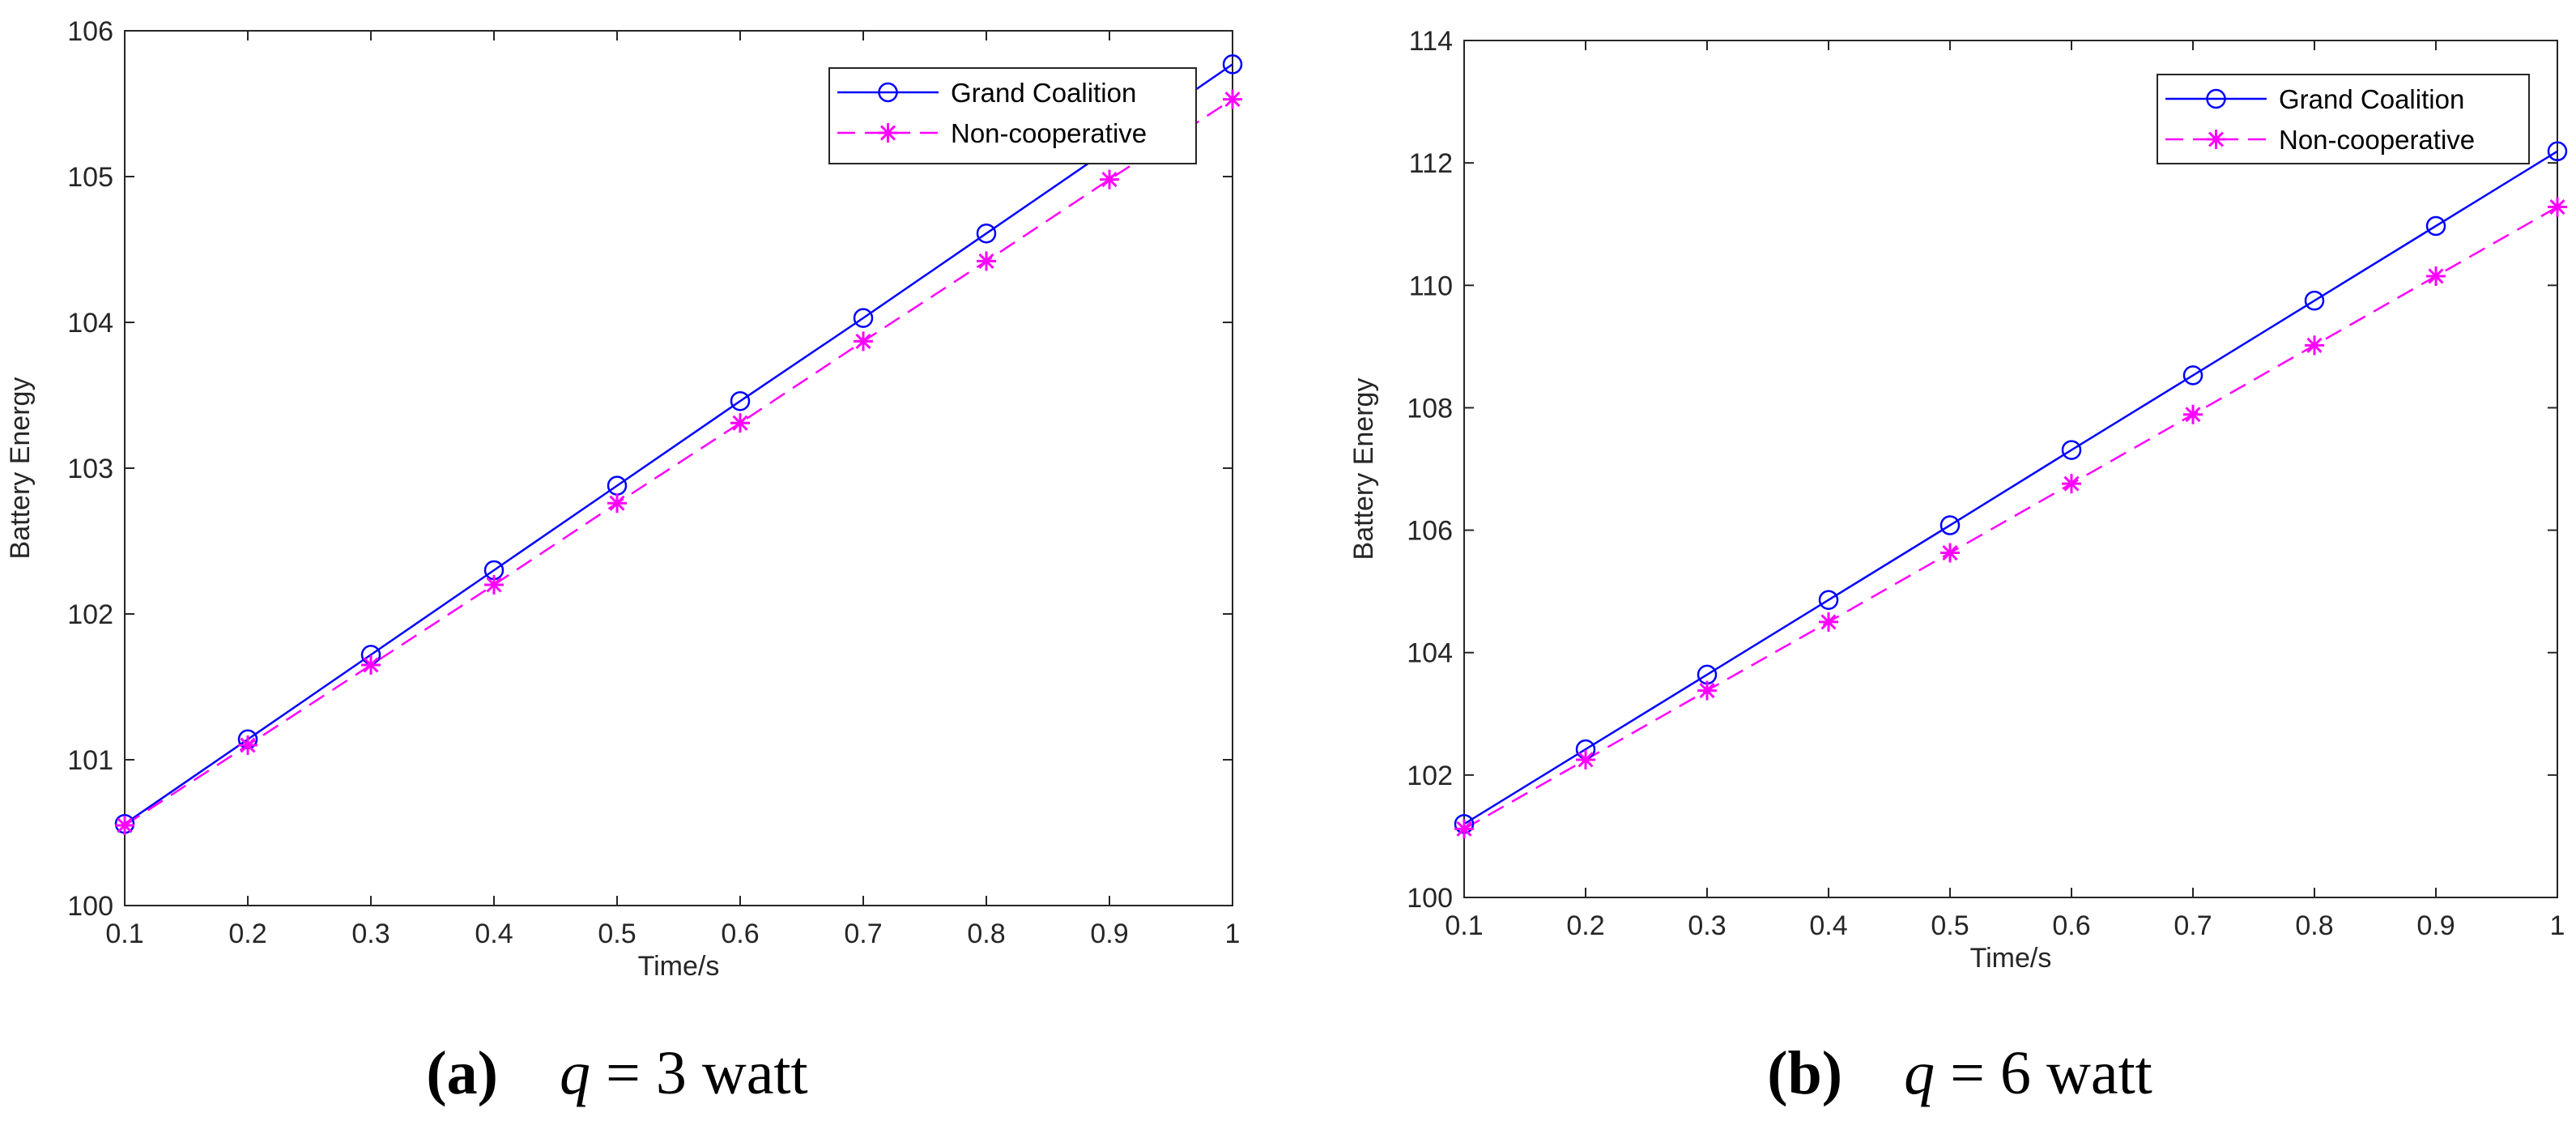  Describe the element at coordinates (90, 469) in the screenshot. I see `y-tick-label: 103` at that location.